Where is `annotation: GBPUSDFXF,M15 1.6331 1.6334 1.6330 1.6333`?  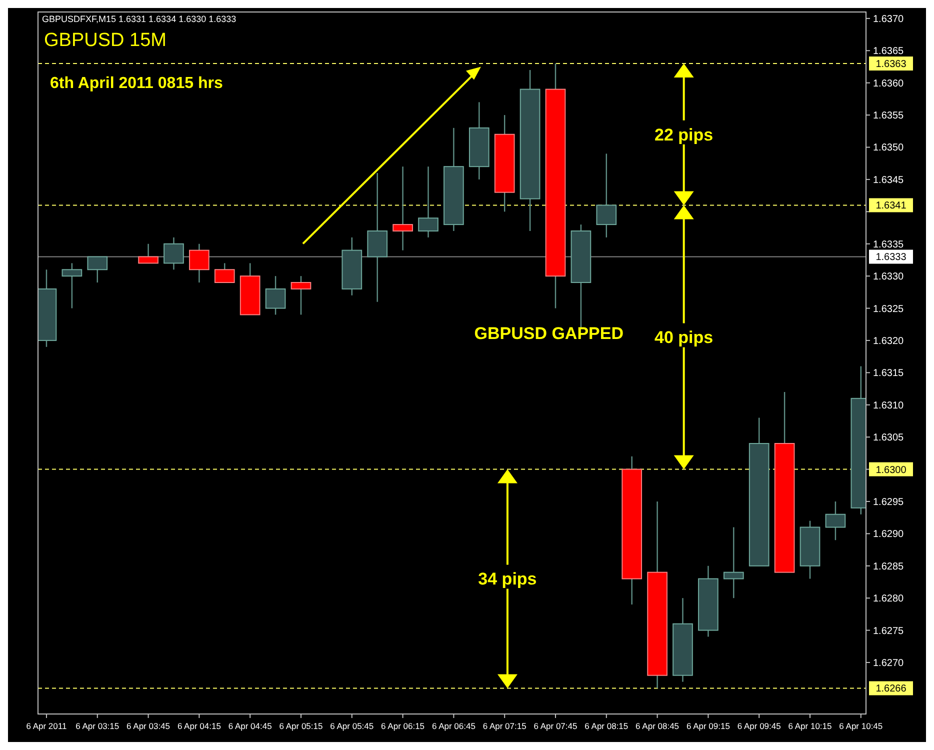
annotation: GBPUSDFXF,M15 1.6331 1.6334 1.6330 1.6333 is located at coordinates (139, 19).